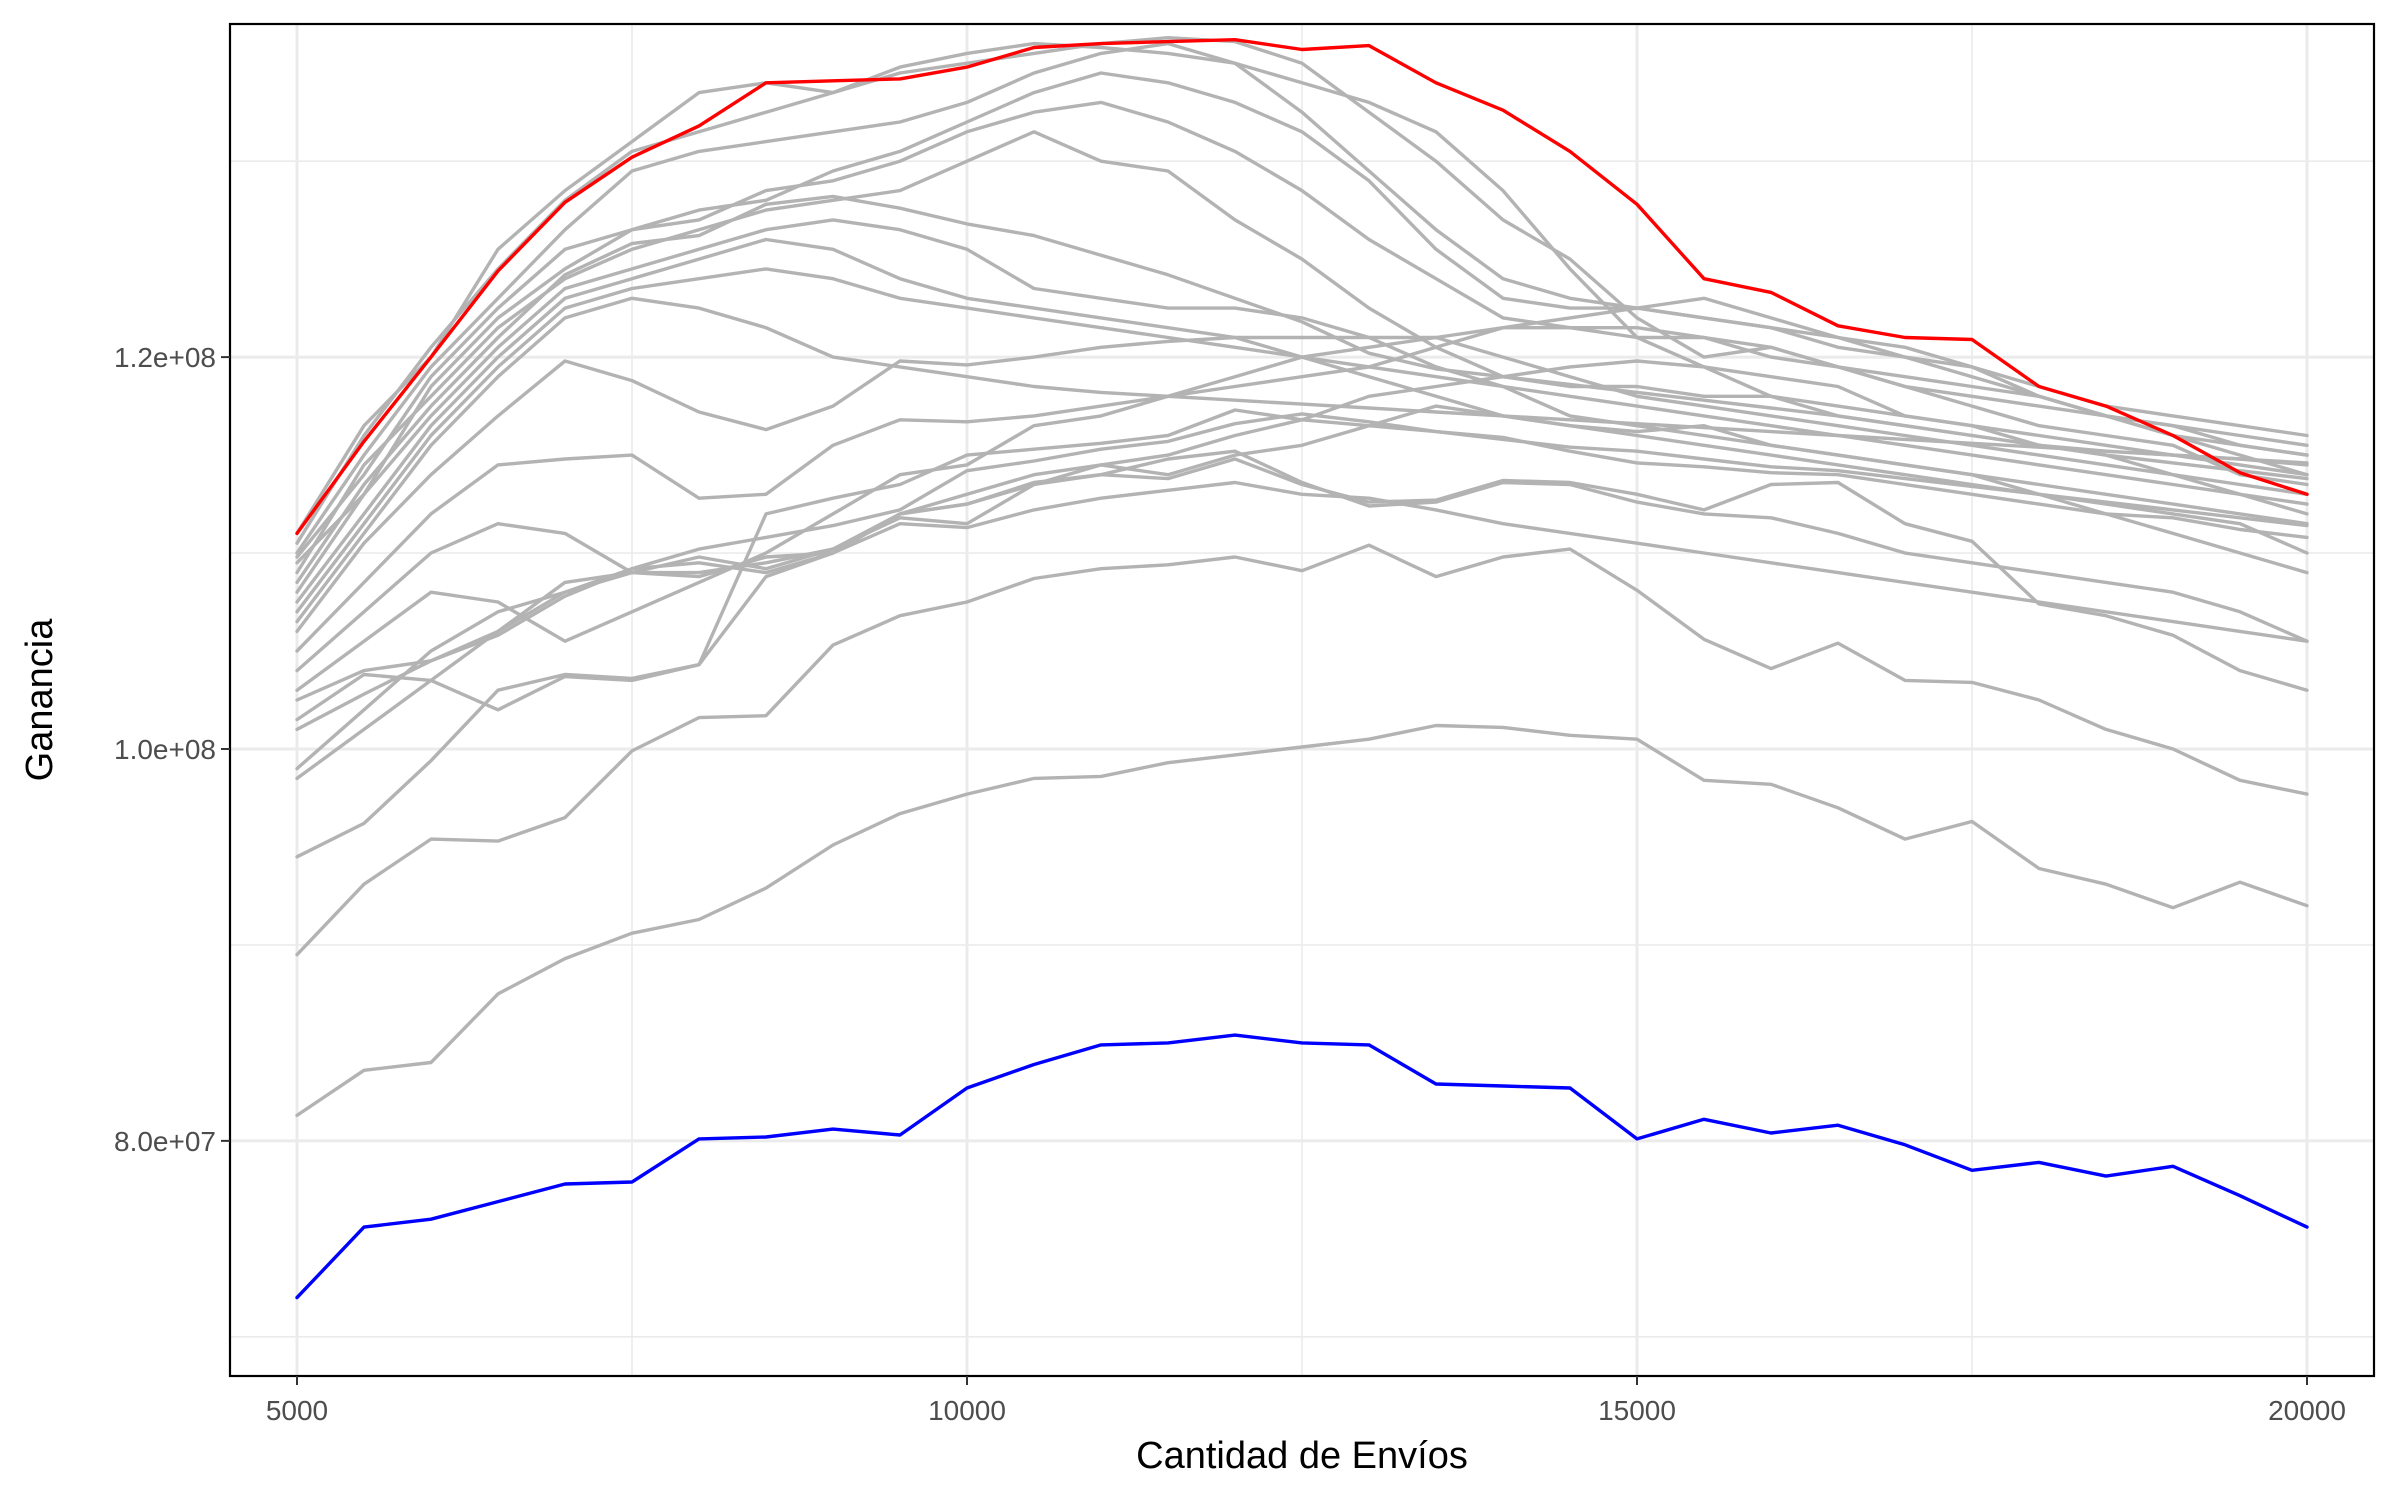  I want to click on x-tick-label: 20000, so click(2307, 1410).